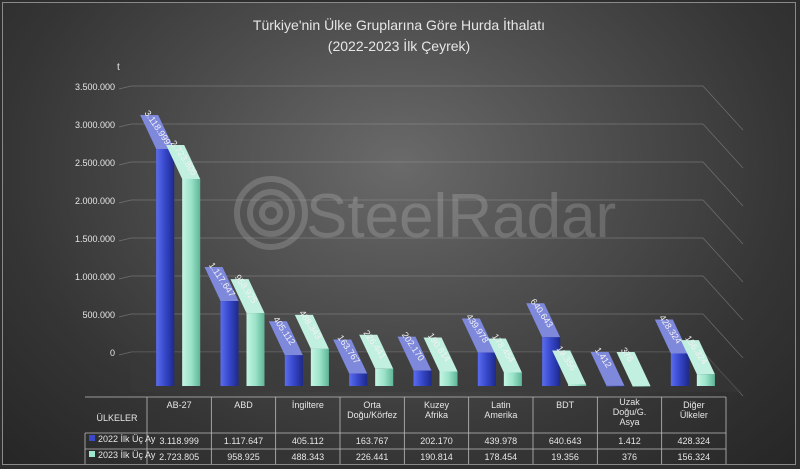  What do you see at coordinates (501, 457) in the screenshot?
I see `table-value: 178.454` at bounding box center [501, 457].